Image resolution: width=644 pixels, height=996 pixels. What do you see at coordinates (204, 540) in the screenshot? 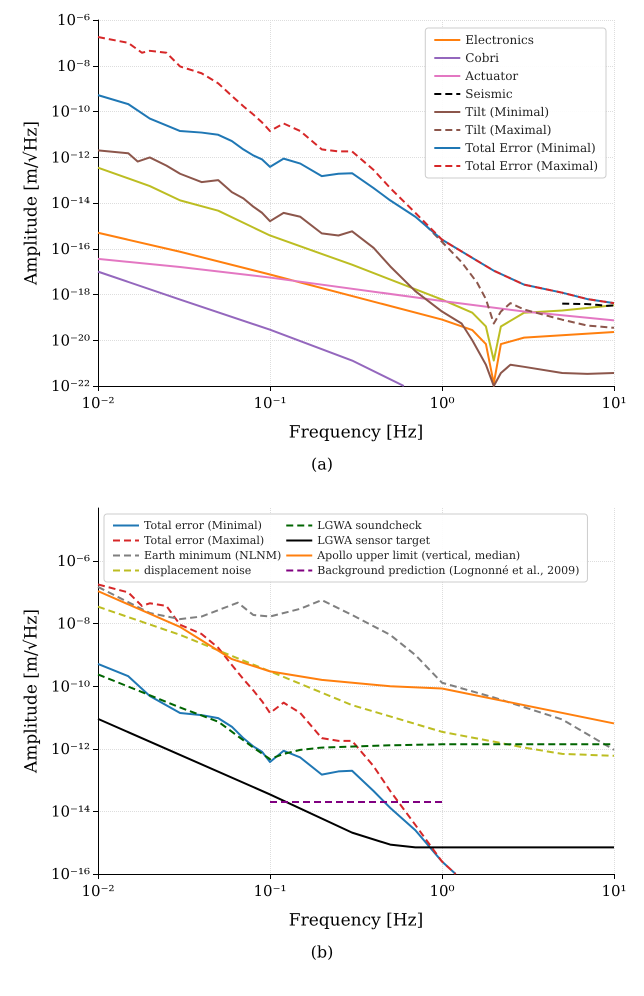
I see `legend-label: Total error (Maximal)` at bounding box center [204, 540].